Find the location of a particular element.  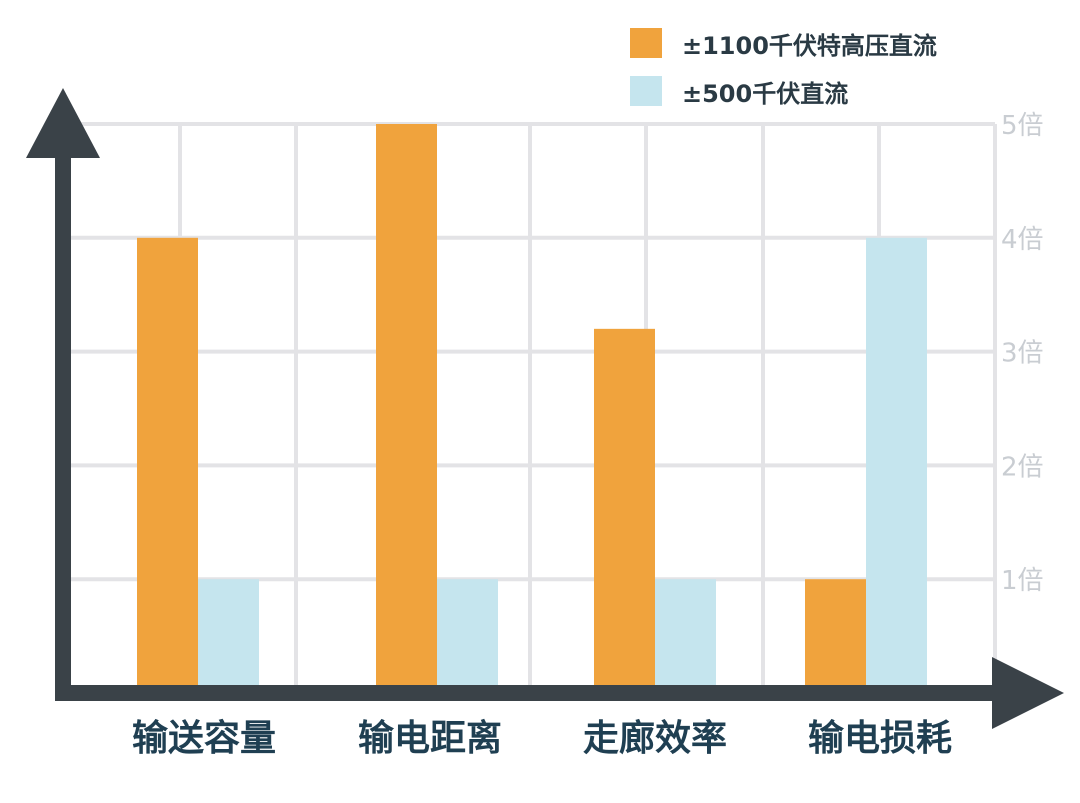

category-label-1: 输送容量 is located at coordinates (204, 738).